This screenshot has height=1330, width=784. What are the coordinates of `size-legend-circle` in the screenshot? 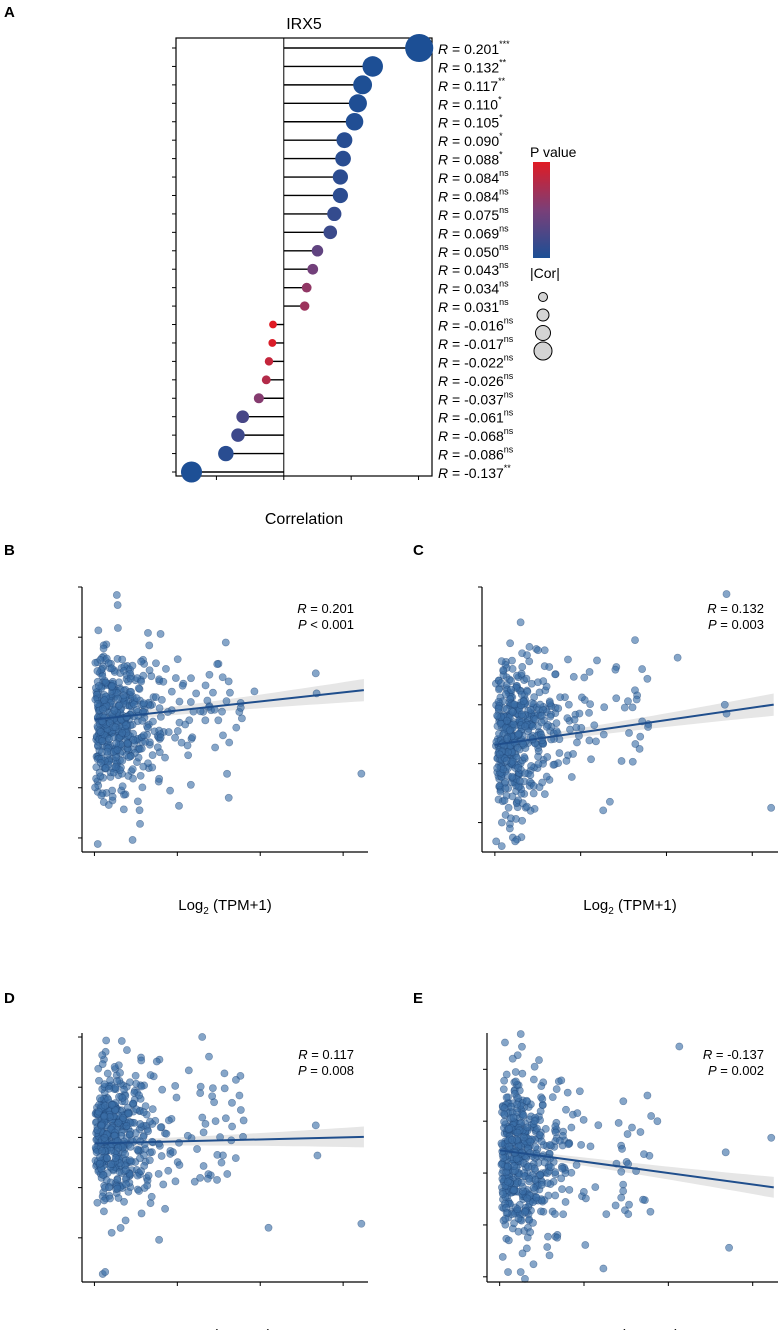 It's located at (543, 315).